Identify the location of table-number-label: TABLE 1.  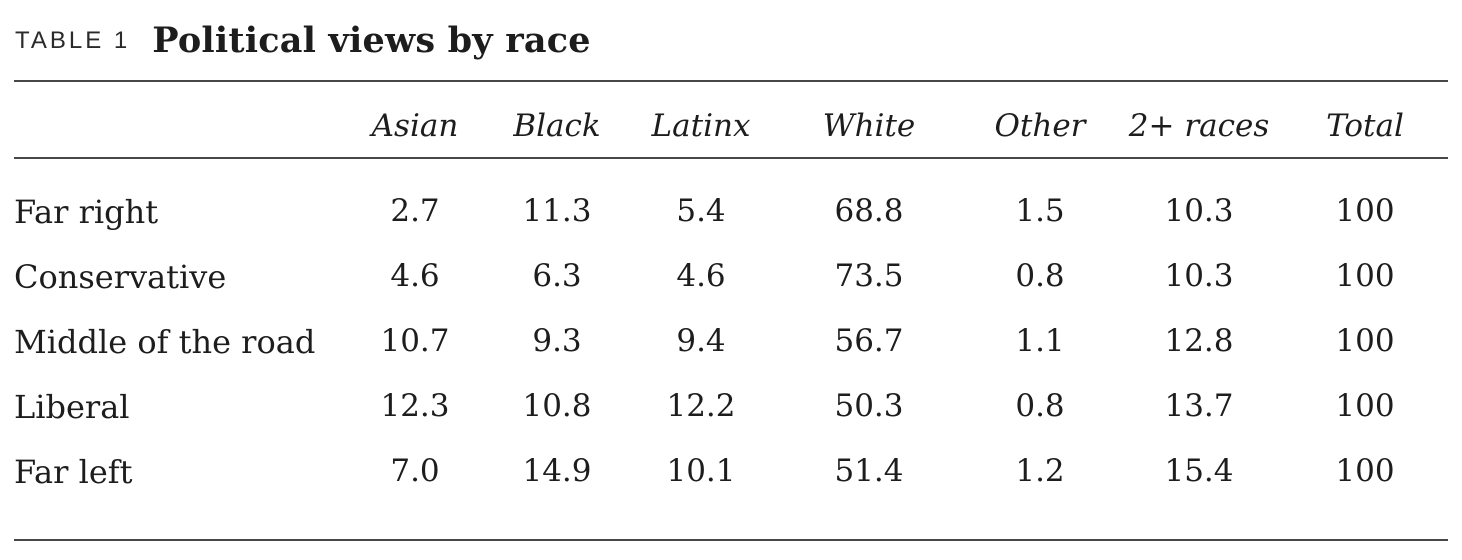
(73, 40).